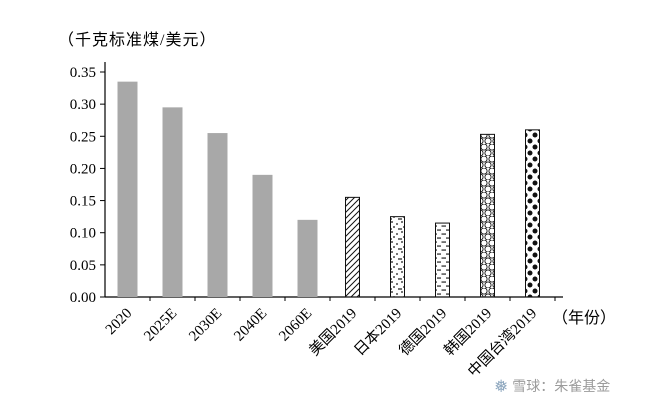 The width and height of the screenshot is (652, 412). What do you see at coordinates (378, 332) in the screenshot?
I see `x-tick-label: 日本2019` at bounding box center [378, 332].